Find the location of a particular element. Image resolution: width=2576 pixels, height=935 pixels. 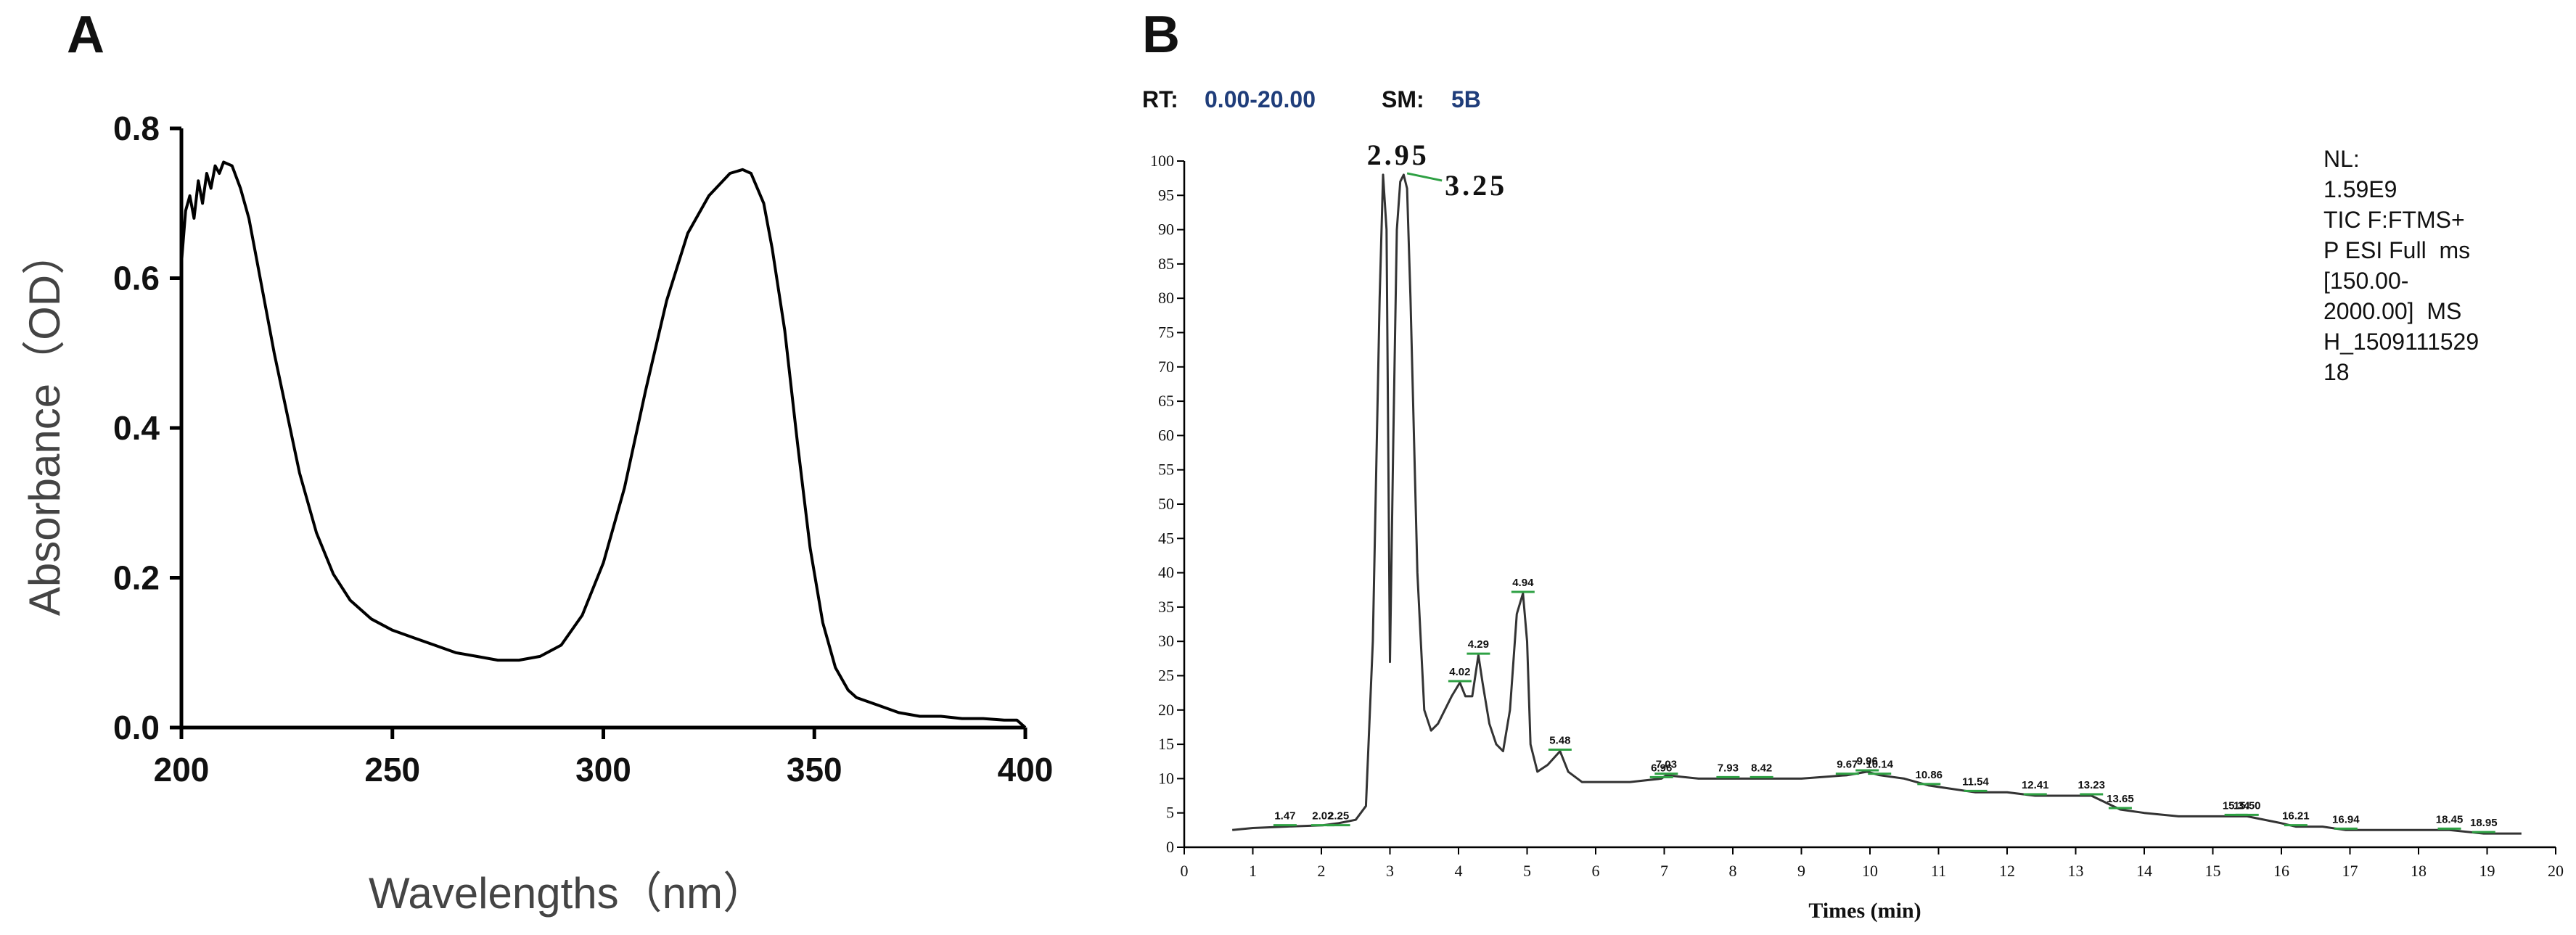

panel-b-xtick-label: 13 is located at coordinates (2076, 871).